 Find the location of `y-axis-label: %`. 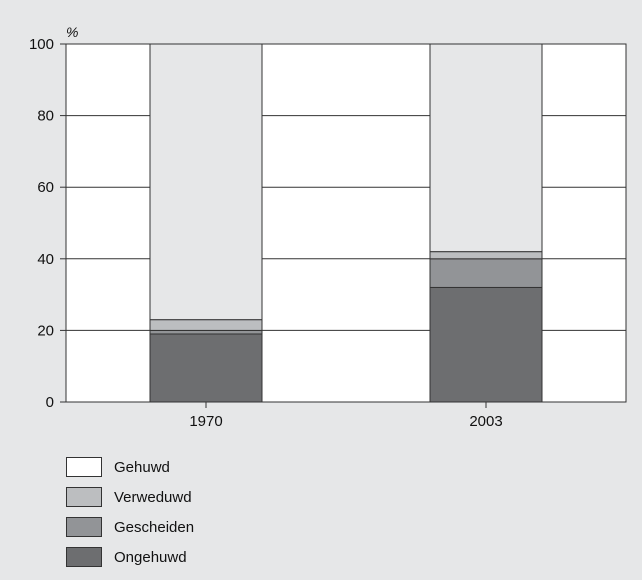

y-axis-label: % is located at coordinates (72, 32).